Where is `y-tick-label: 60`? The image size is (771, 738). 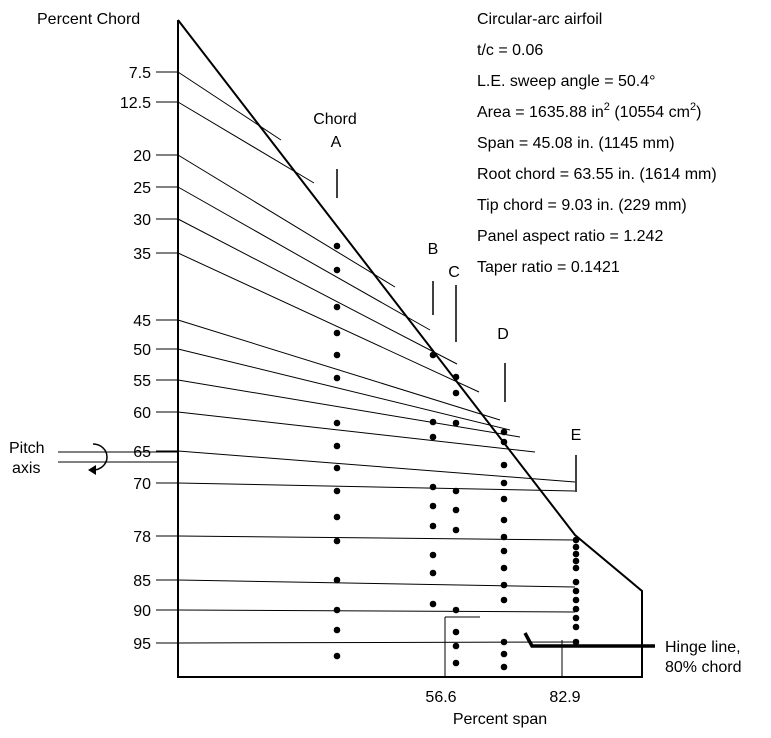
y-tick-label: 60 is located at coordinates (142, 413).